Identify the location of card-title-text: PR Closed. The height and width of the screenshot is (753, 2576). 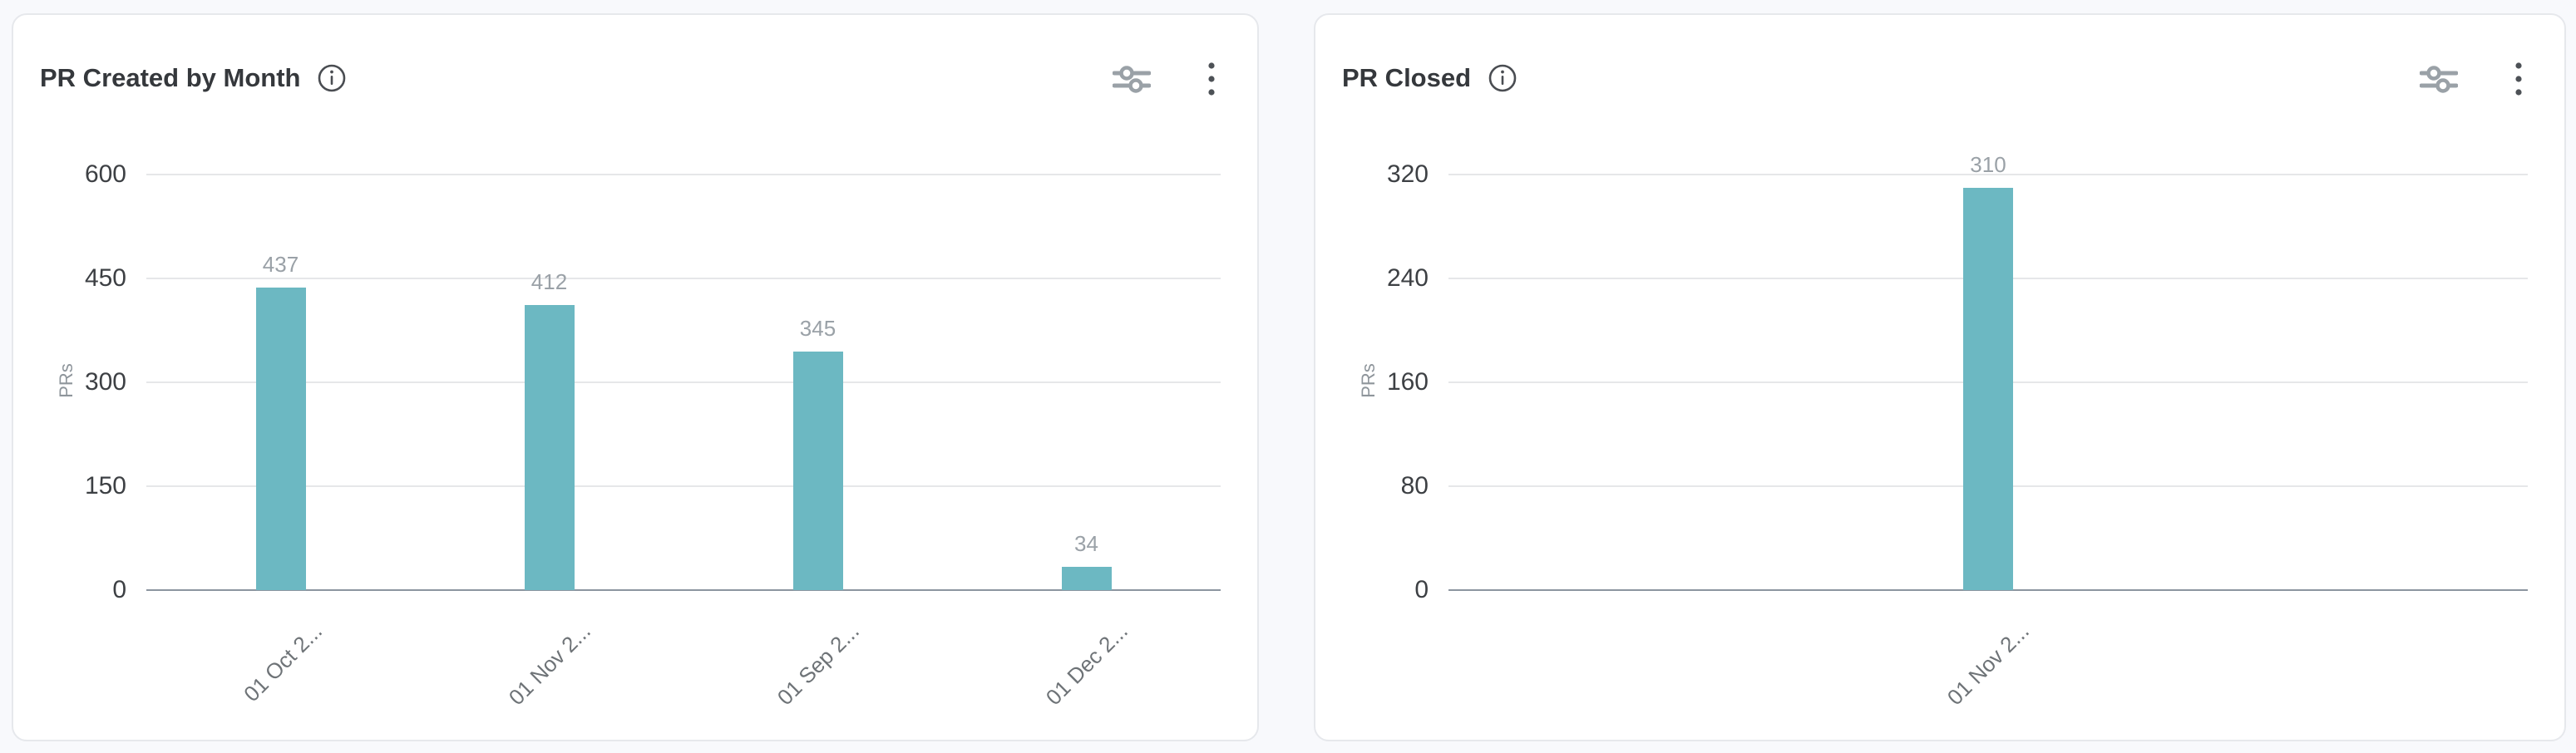
(1407, 78).